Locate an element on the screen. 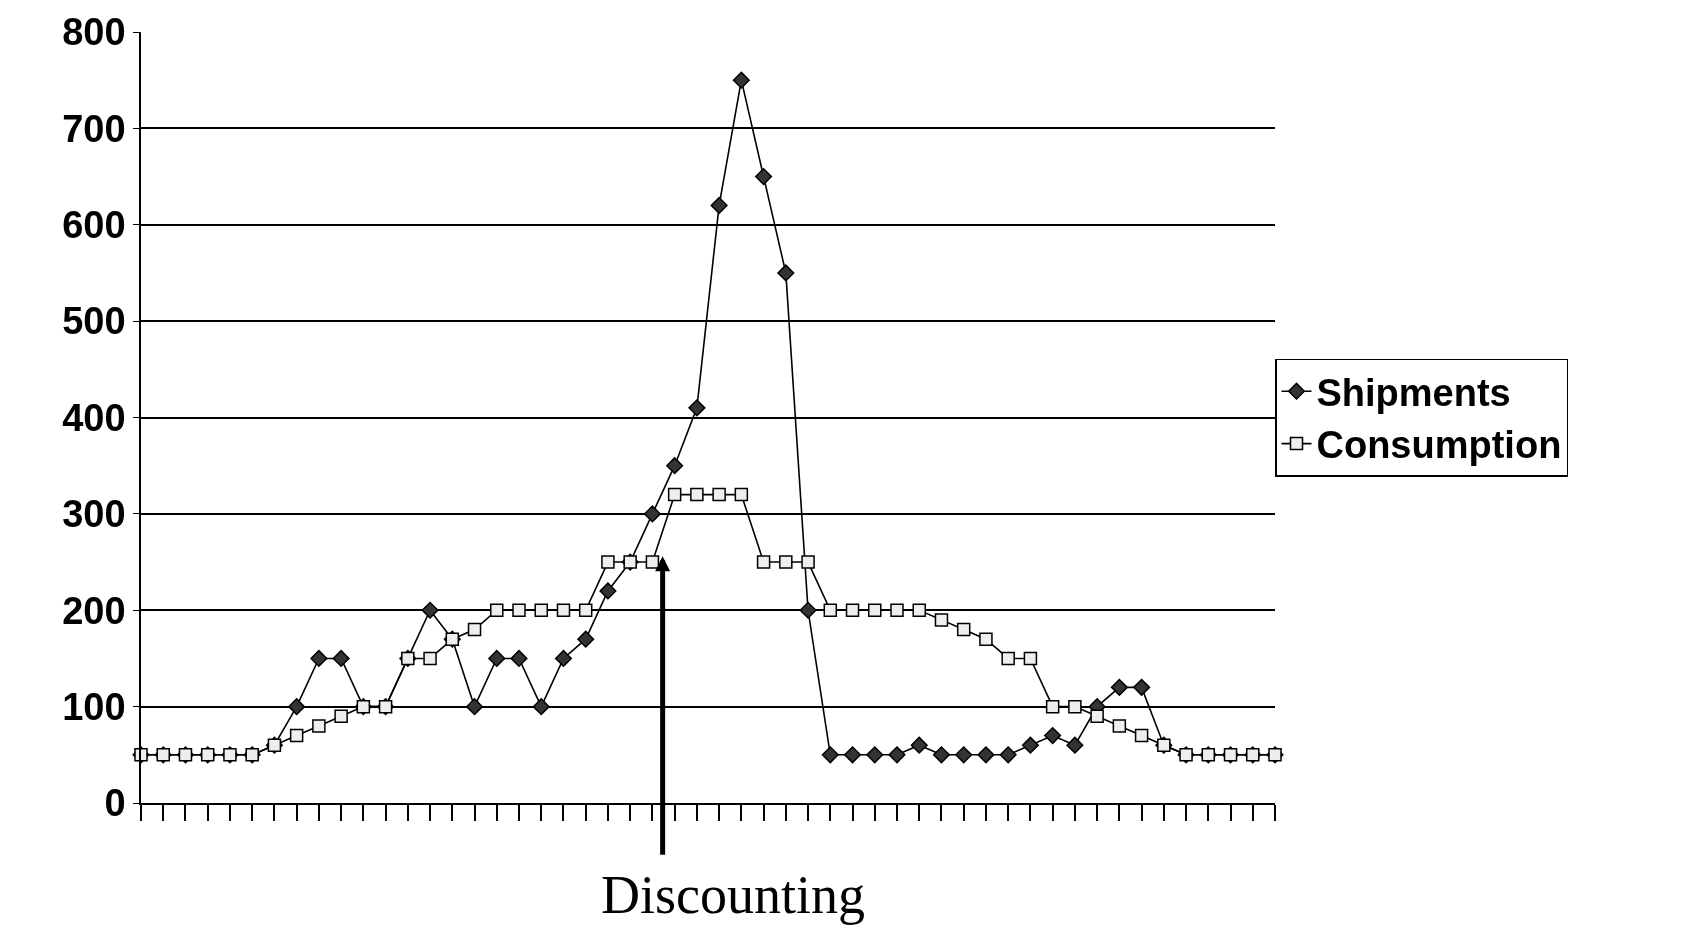  y-tick-label: 800 is located at coordinates (94, 32).